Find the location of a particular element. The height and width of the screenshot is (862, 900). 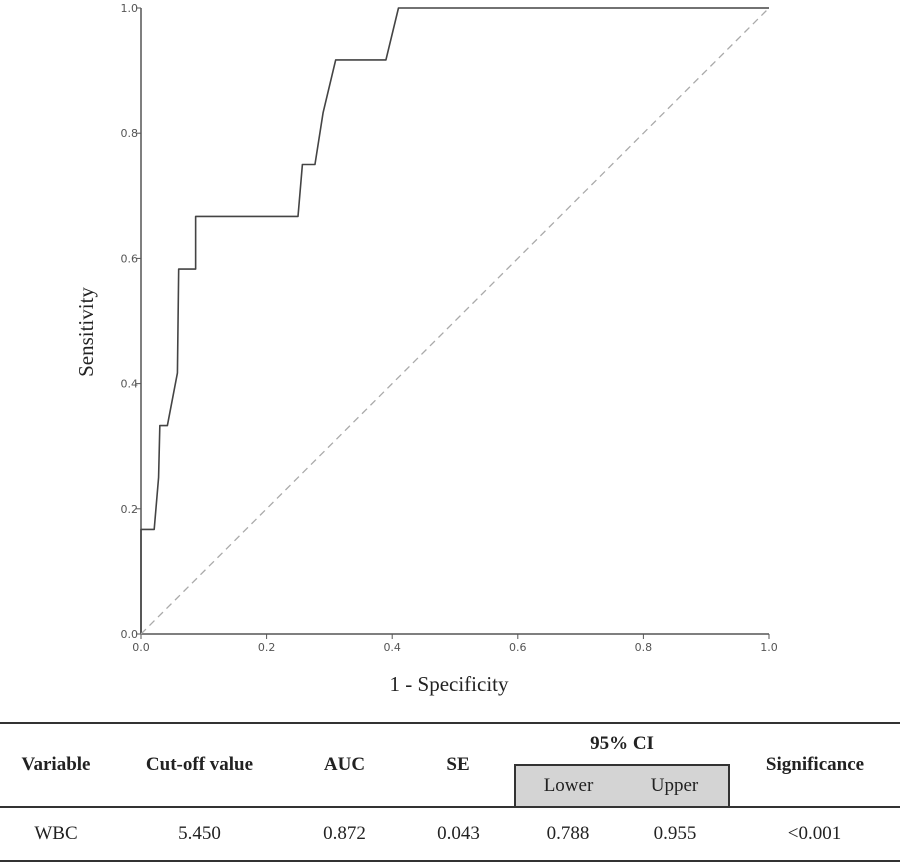

y-tick-label: 0.4 is located at coordinates (130, 384).